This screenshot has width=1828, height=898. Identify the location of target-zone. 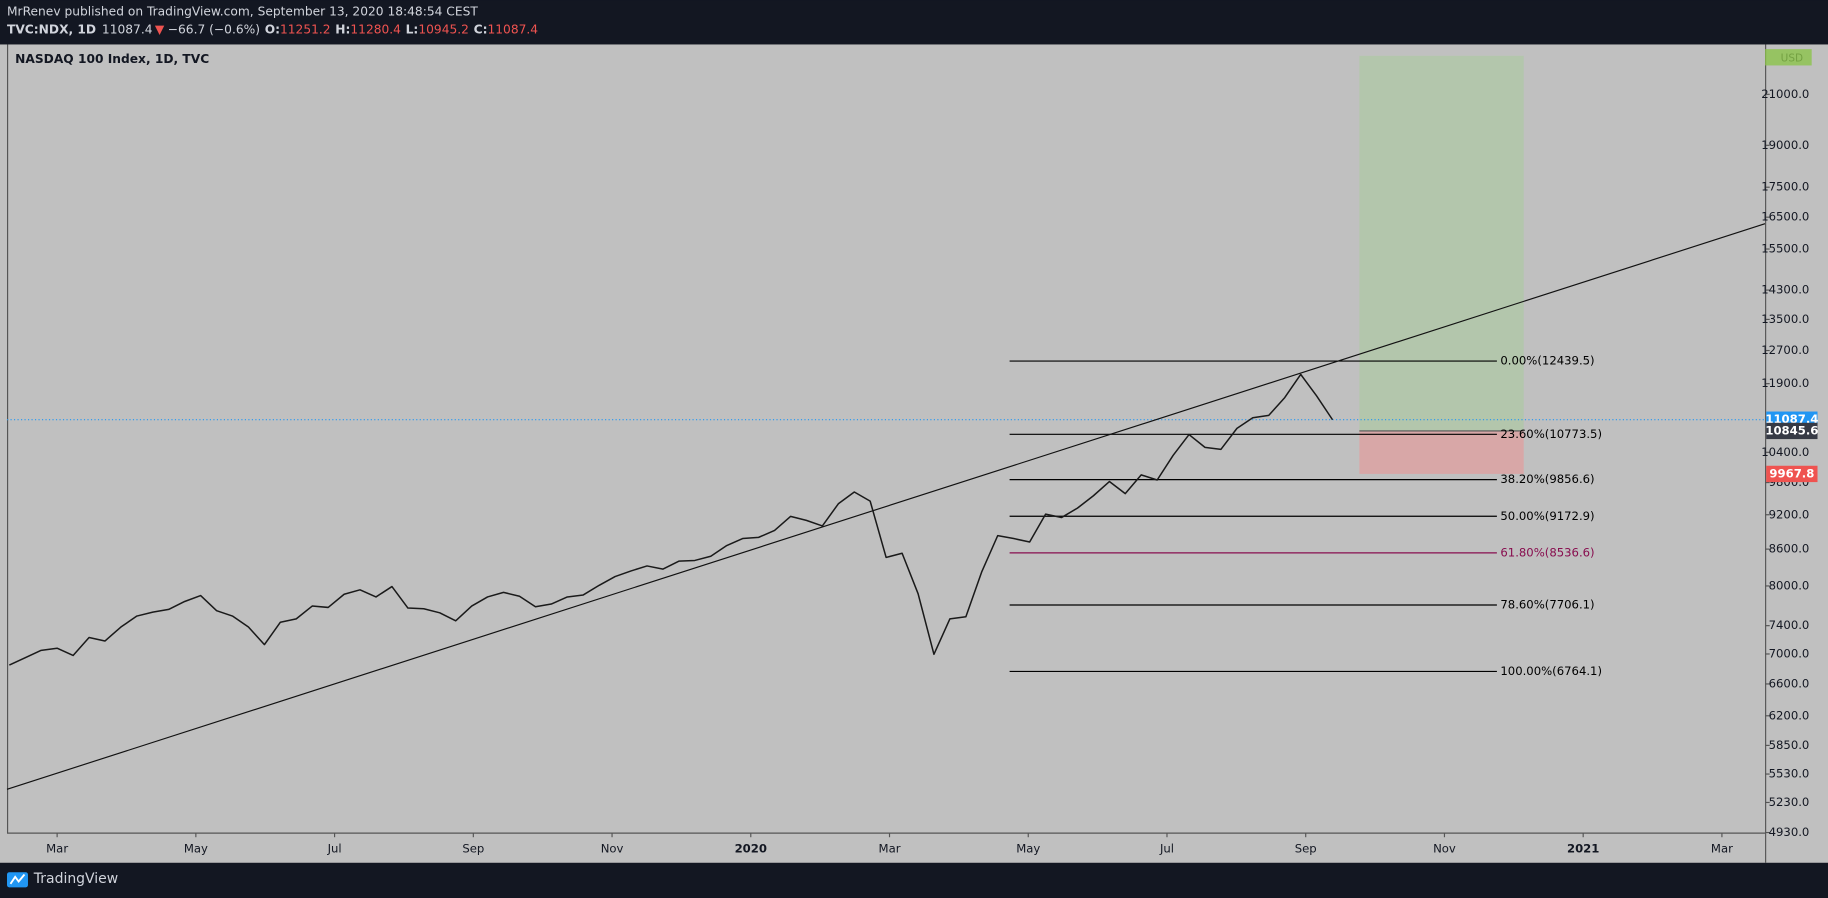
(1441, 243).